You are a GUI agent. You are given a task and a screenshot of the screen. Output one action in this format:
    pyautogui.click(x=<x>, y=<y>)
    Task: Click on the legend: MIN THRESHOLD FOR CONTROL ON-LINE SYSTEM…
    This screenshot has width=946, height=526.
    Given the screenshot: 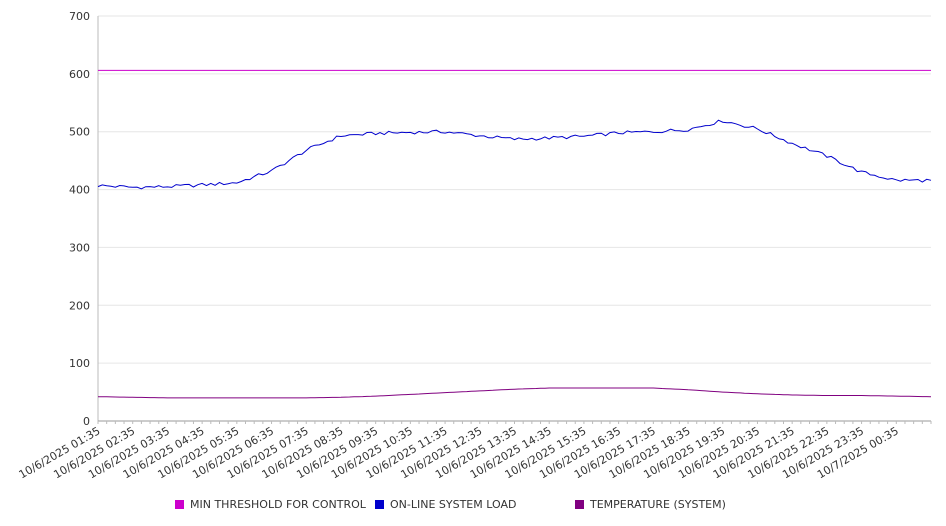 What is the action you would take?
    pyautogui.click(x=473, y=506)
    